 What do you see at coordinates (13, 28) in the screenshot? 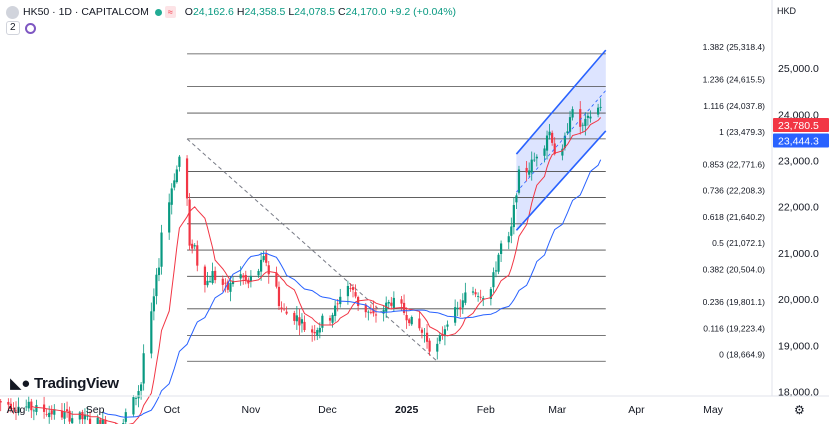
I see `indicator-count: 2` at bounding box center [13, 28].